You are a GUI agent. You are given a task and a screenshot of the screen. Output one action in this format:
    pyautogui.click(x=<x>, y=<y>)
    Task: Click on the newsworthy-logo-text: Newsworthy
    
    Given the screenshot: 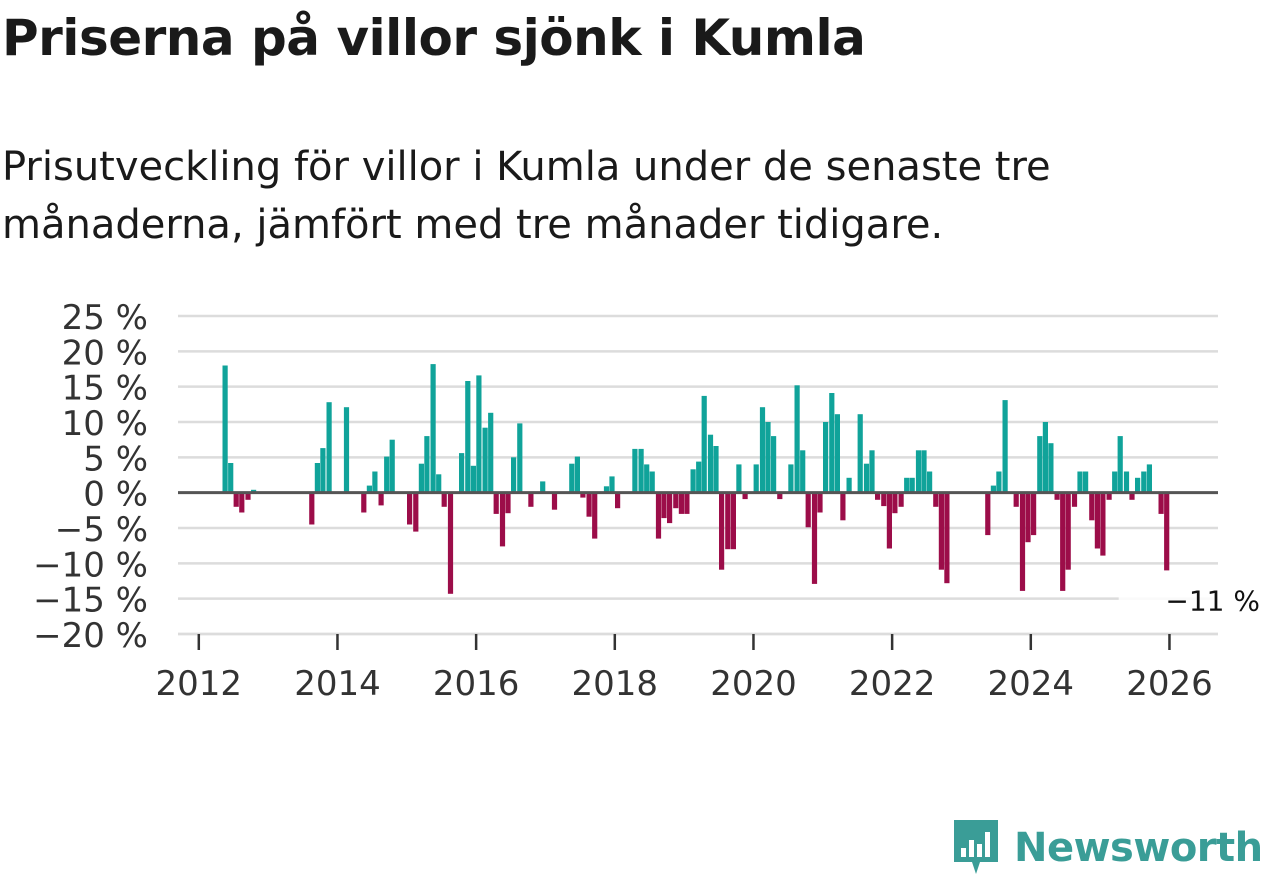 What is the action you would take?
    pyautogui.click(x=1138, y=848)
    